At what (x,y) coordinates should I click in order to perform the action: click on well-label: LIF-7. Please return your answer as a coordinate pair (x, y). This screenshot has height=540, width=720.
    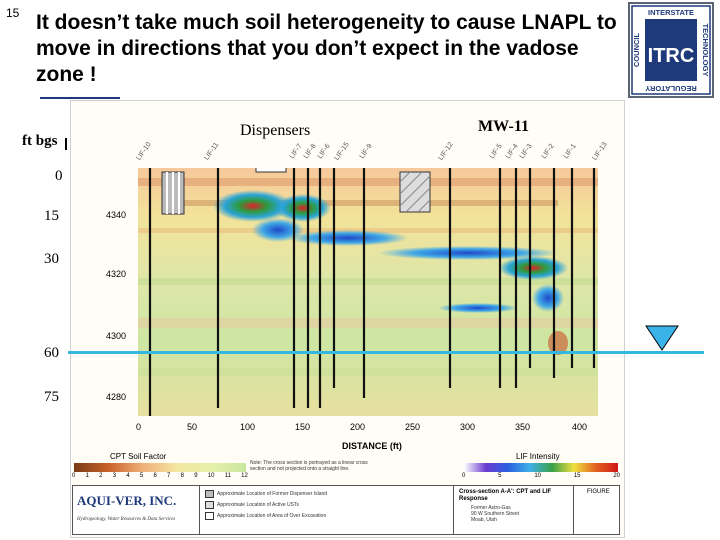
    Looking at the image, I should click on (296, 151).